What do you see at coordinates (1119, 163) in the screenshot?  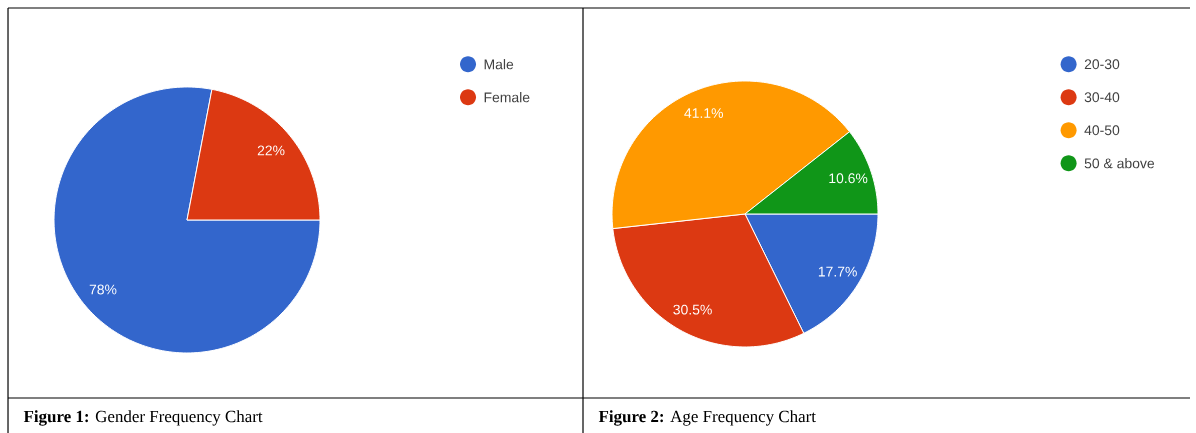 I see `legend-label: 50 & above` at bounding box center [1119, 163].